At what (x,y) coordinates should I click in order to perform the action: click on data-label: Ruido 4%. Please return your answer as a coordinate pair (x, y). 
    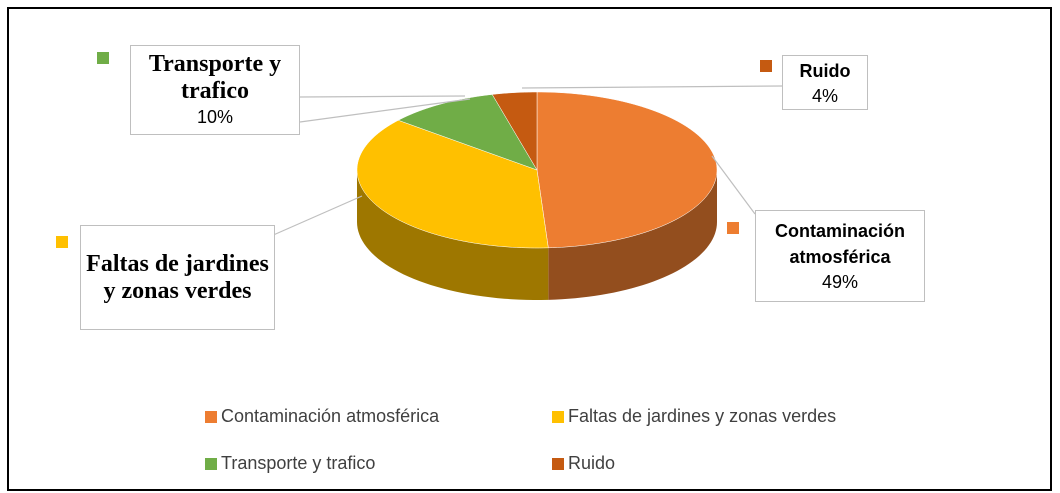
    Looking at the image, I should click on (825, 82).